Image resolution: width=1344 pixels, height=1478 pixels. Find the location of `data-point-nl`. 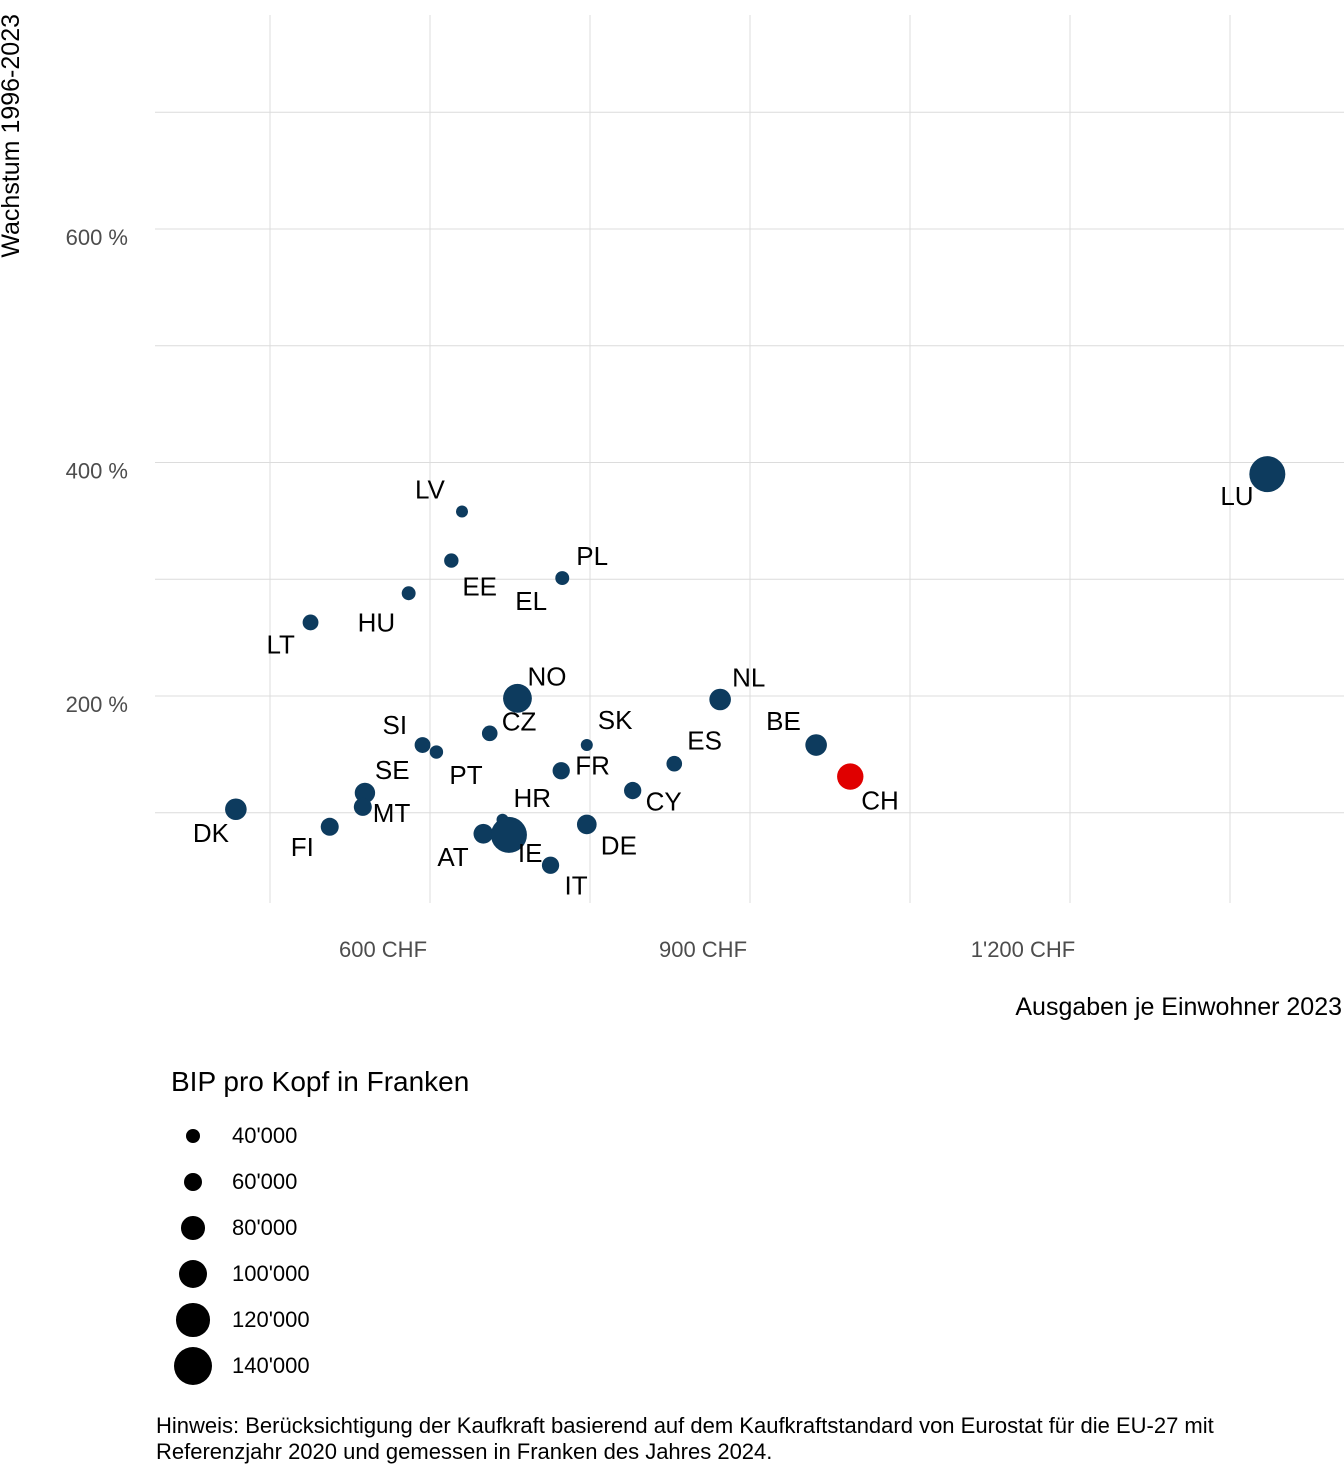

data-point-nl is located at coordinates (720, 699).